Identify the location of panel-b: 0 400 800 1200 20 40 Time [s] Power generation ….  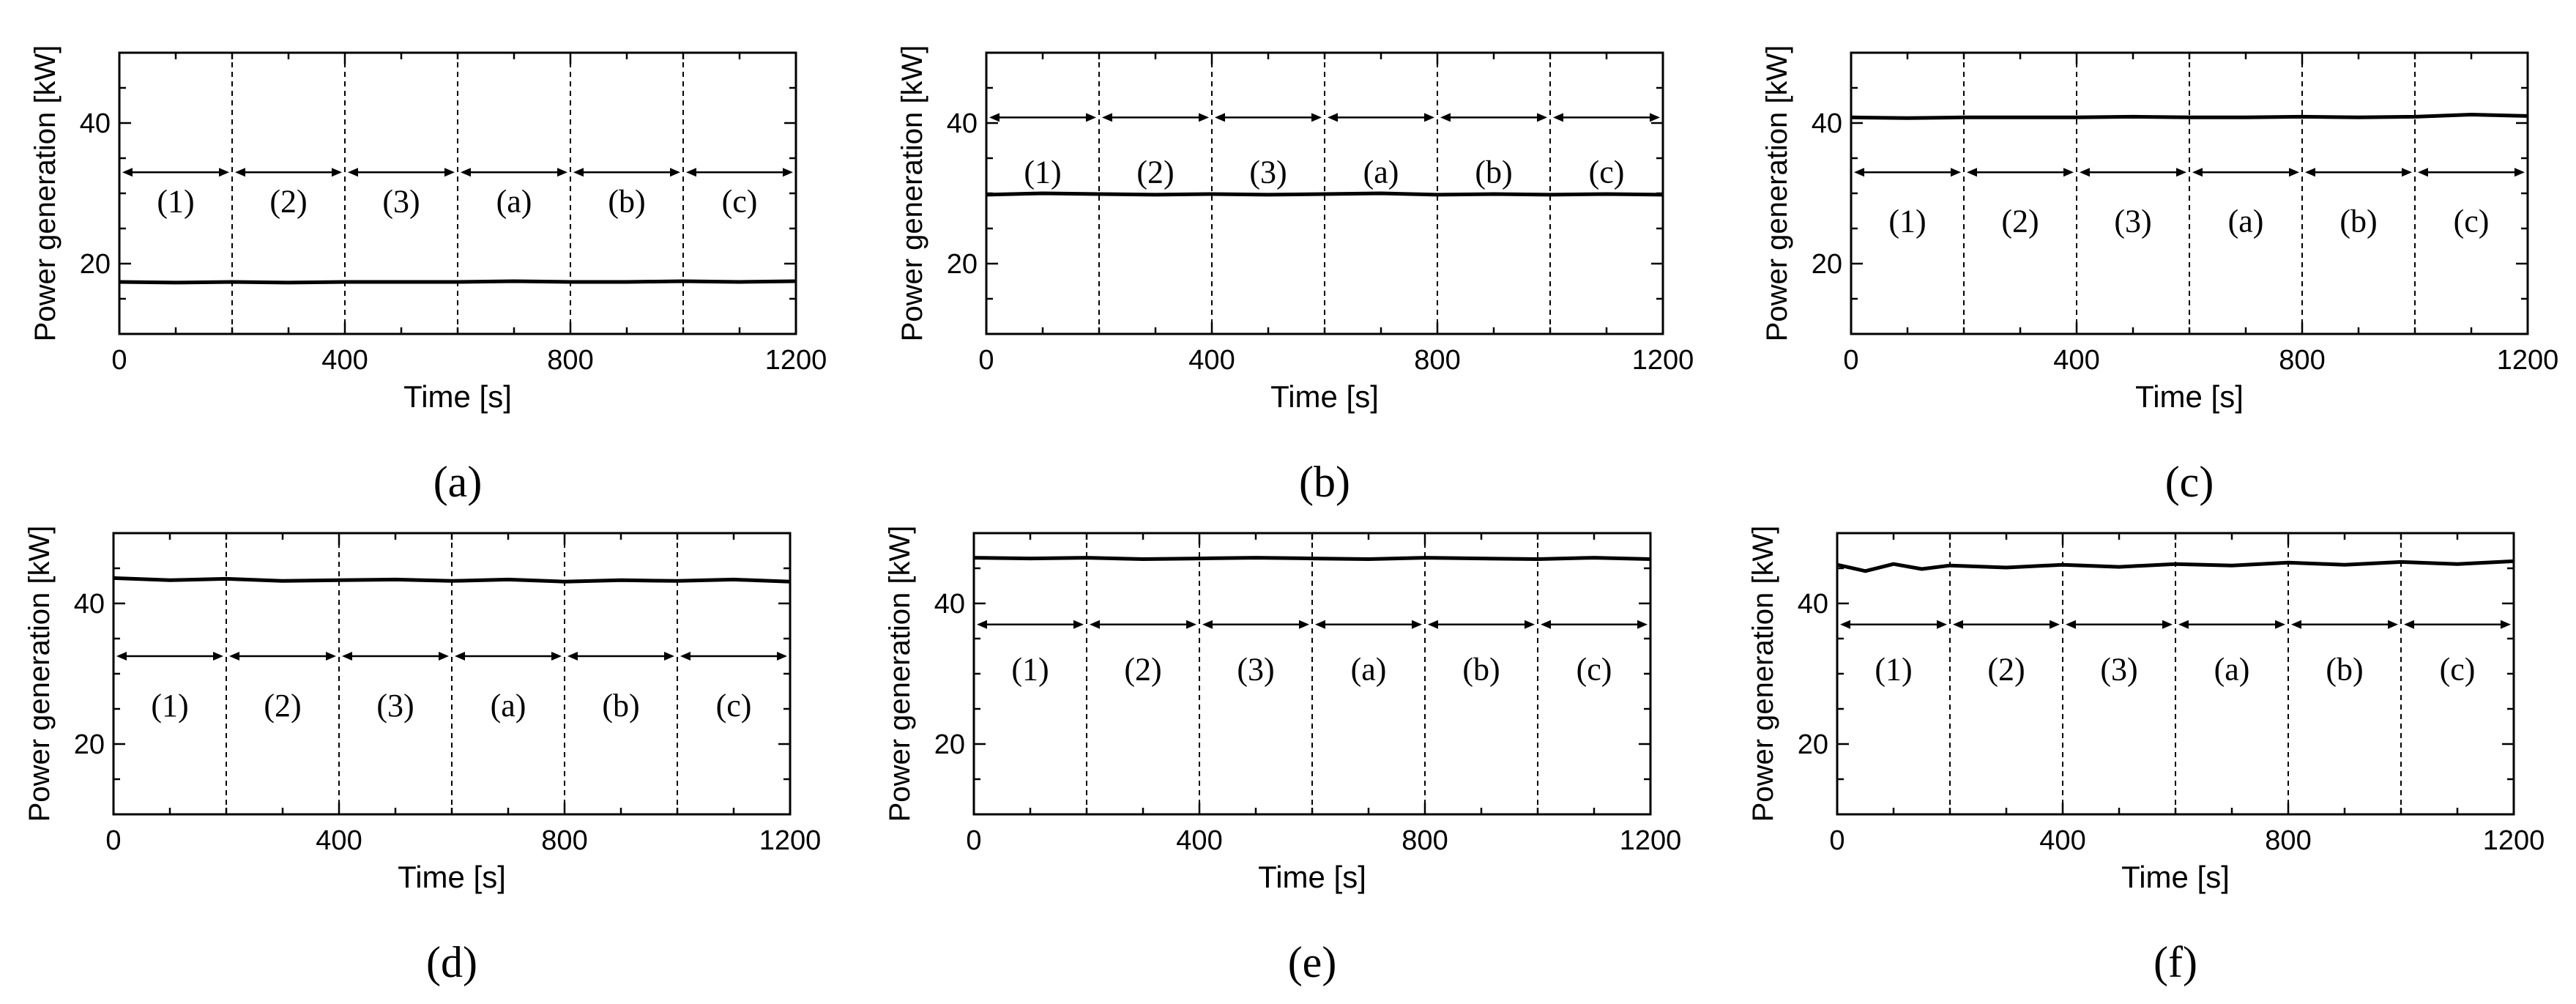
(1295, 275).